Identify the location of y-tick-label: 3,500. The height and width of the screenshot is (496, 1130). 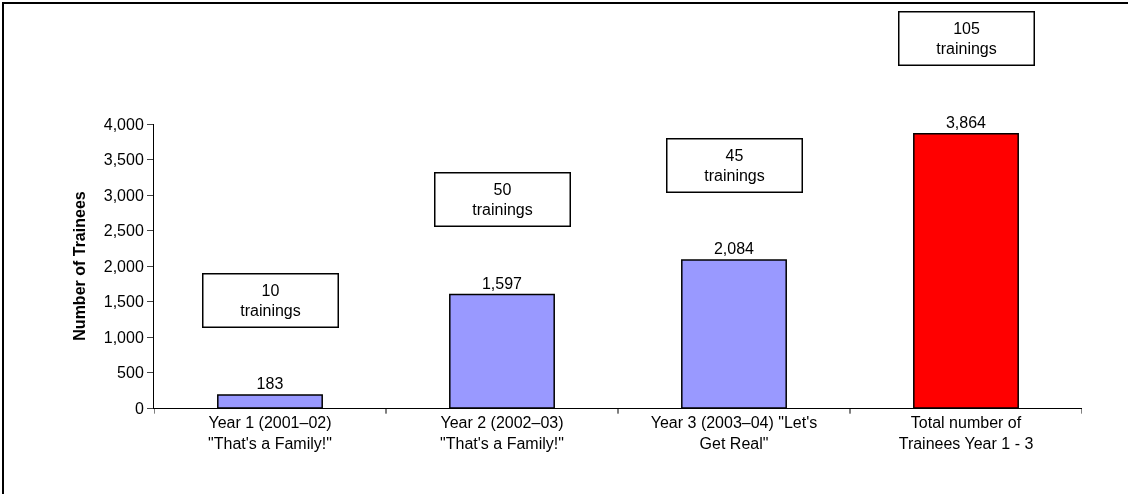
(123, 160).